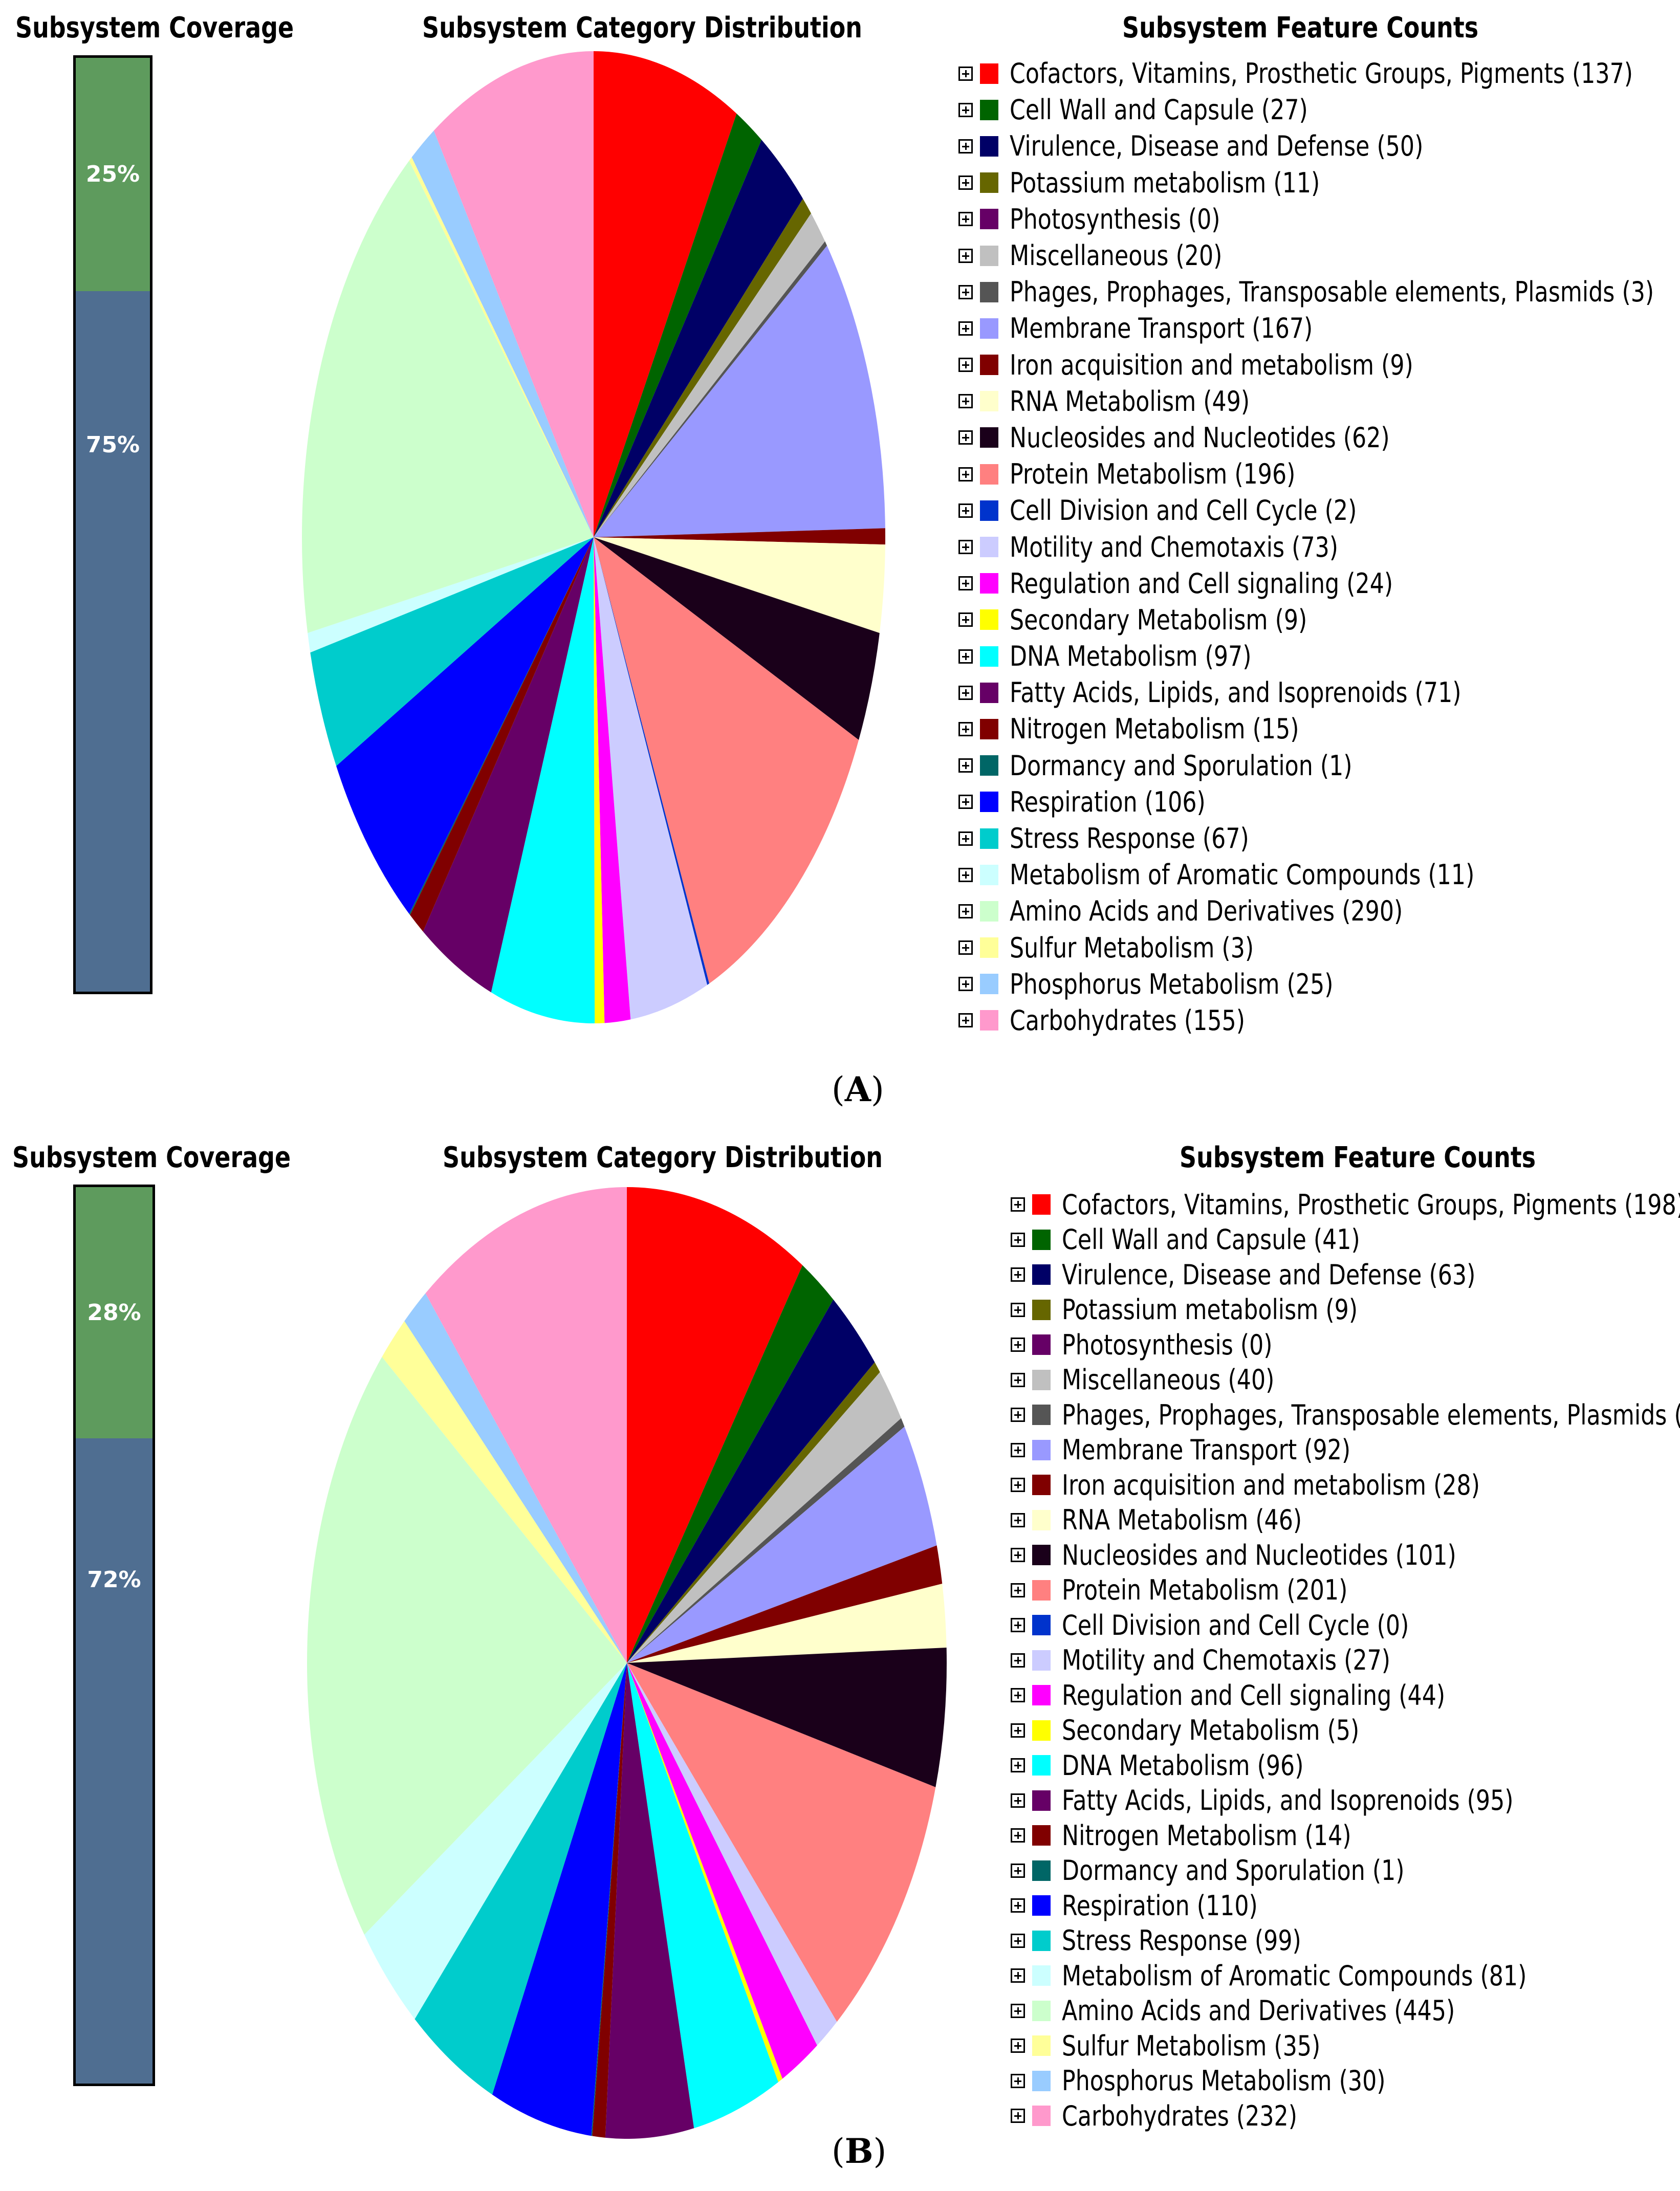 The width and height of the screenshot is (1680, 2191). Describe the element at coordinates (1345, 1450) in the screenshot. I see `legend-item-membrane-transport: Membrane Transport (92)` at that location.